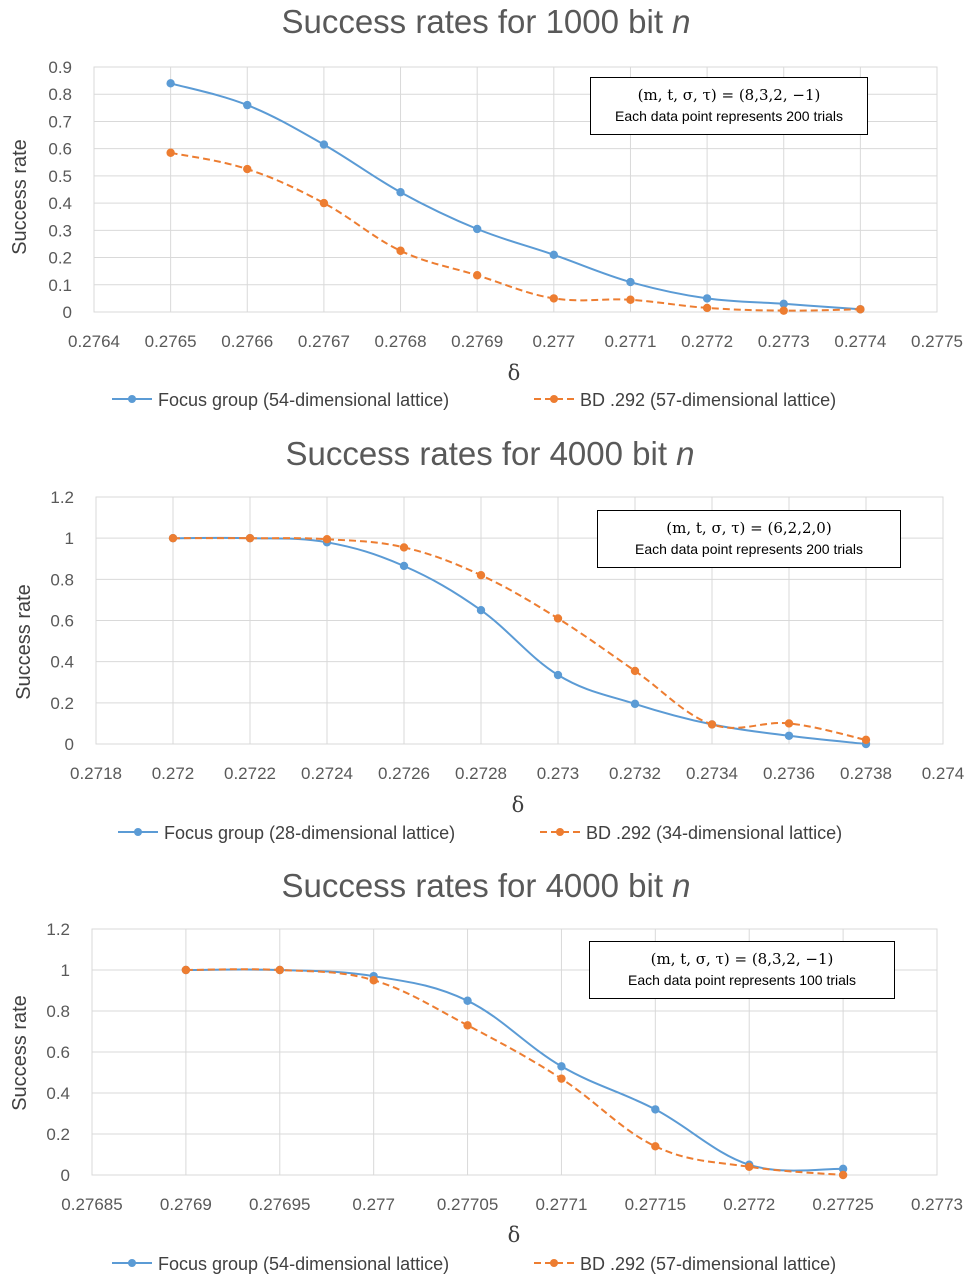  What do you see at coordinates (742, 959) in the screenshot?
I see `annotation-params: (m, t, σ, τ) = (8,3,2, −1)` at bounding box center [742, 959].